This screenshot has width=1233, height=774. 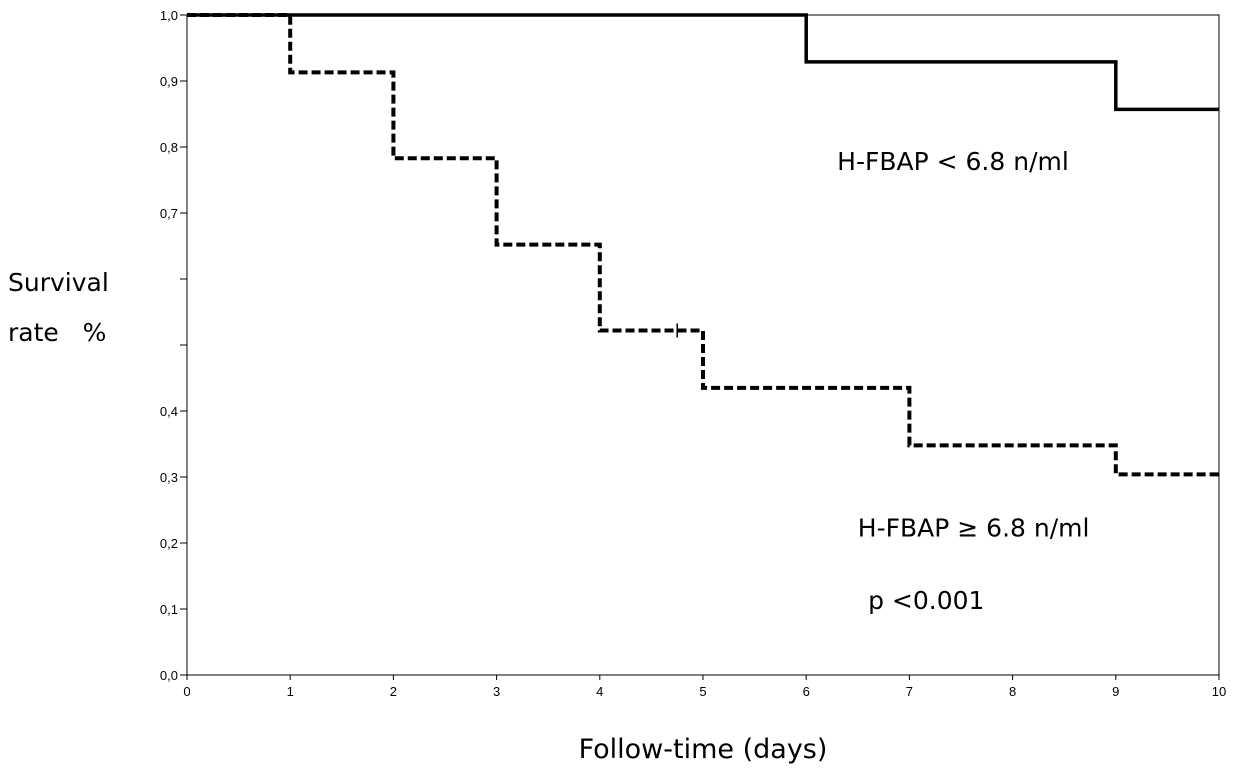 I want to click on y-axis-label-line-2: rate %, so click(x=57, y=332).